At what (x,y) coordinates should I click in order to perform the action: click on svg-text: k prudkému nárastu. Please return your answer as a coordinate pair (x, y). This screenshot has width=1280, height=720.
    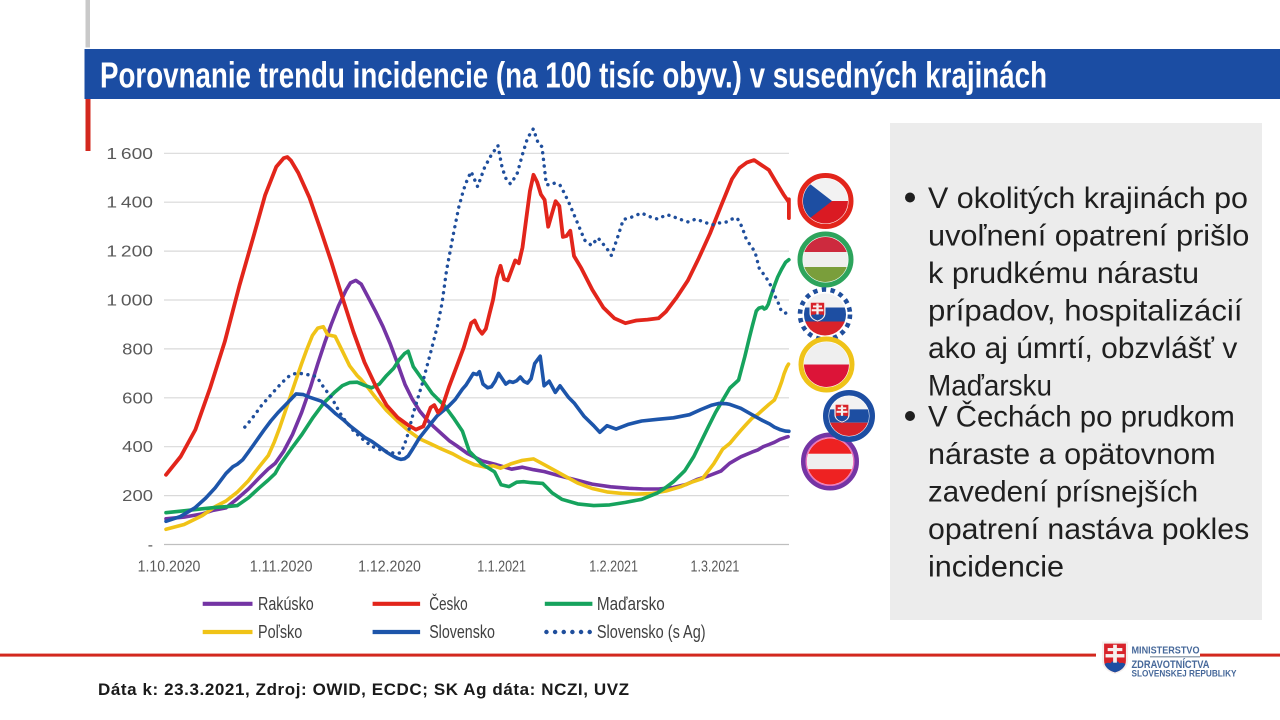
    Looking at the image, I should click on (1063, 273).